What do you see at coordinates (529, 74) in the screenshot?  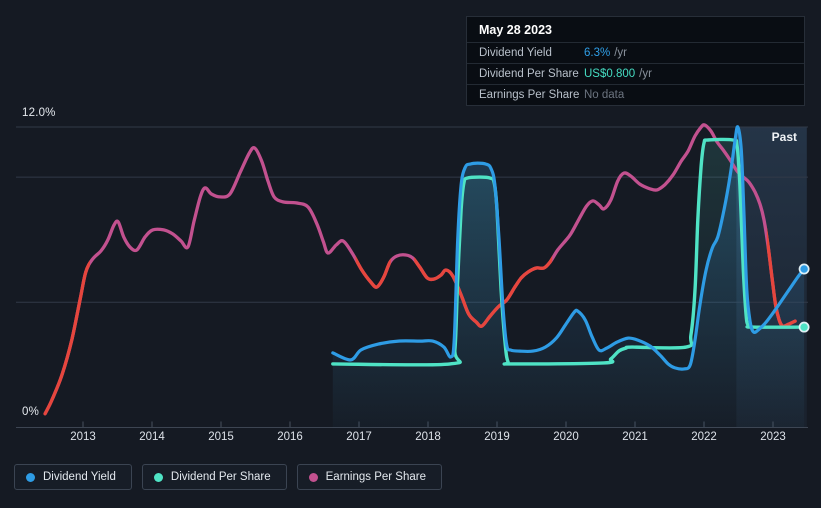 I see `tooltip-label: Dividend Per Share` at bounding box center [529, 74].